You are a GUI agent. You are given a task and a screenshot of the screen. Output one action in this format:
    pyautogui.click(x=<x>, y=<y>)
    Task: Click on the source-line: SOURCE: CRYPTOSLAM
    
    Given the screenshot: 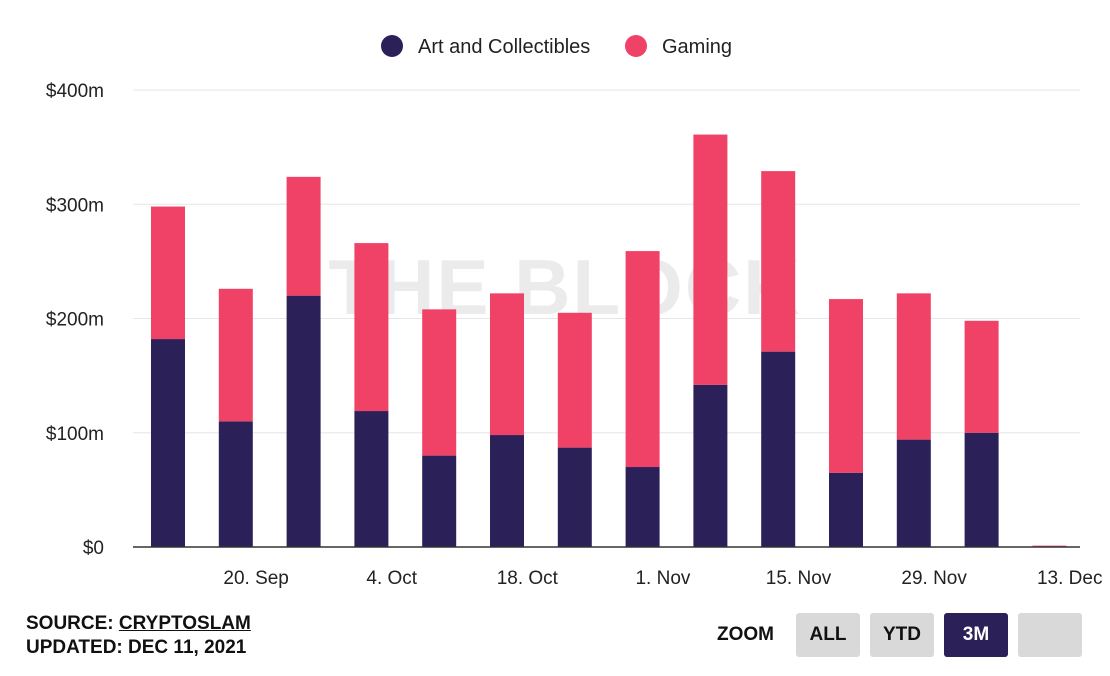 What is the action you would take?
    pyautogui.click(x=138, y=624)
    